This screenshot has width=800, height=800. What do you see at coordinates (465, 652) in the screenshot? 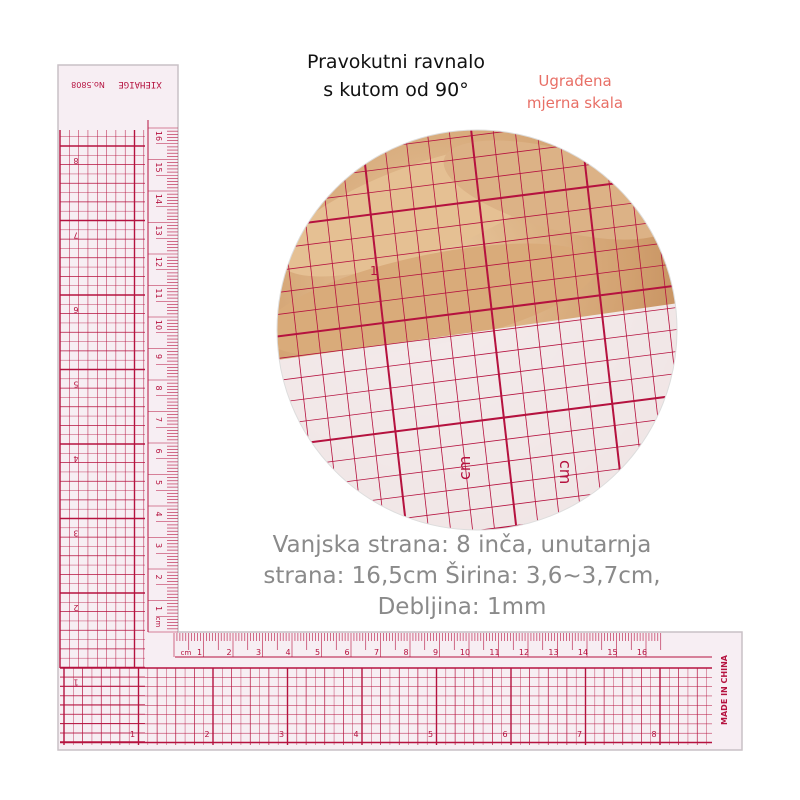
I see `cm-number-h: 10` at bounding box center [465, 652].